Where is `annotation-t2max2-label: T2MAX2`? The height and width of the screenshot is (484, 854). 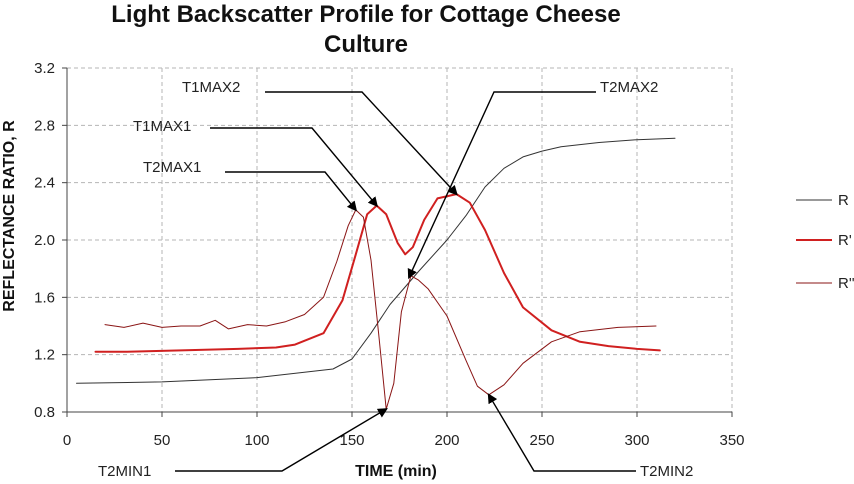 annotation-t2max2-label: T2MAX2 is located at coordinates (629, 87).